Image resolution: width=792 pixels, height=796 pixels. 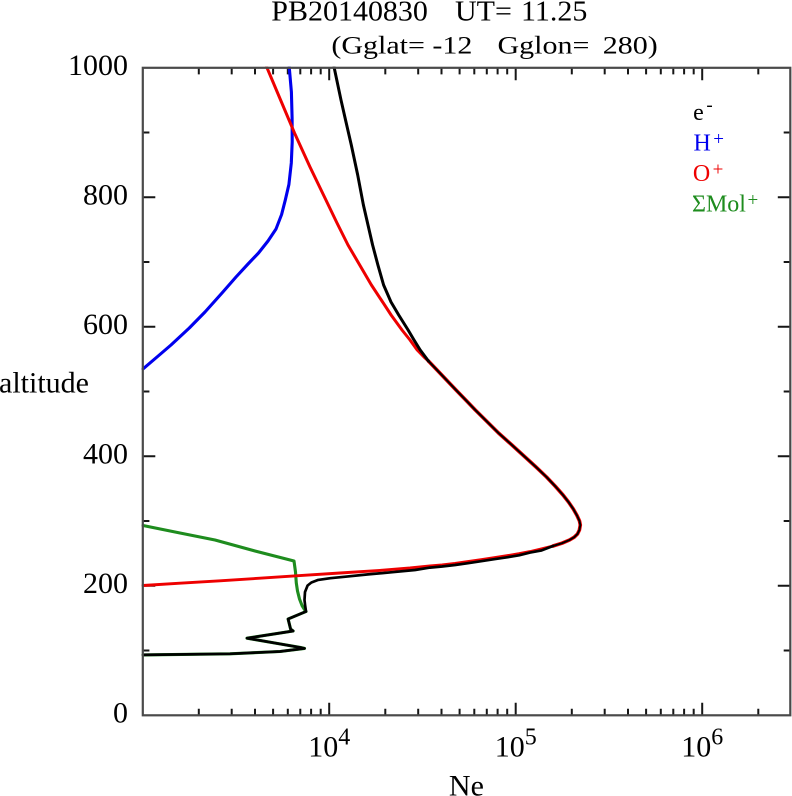 What do you see at coordinates (105, 195) in the screenshot?
I see `svg-text: 800` at bounding box center [105, 195].